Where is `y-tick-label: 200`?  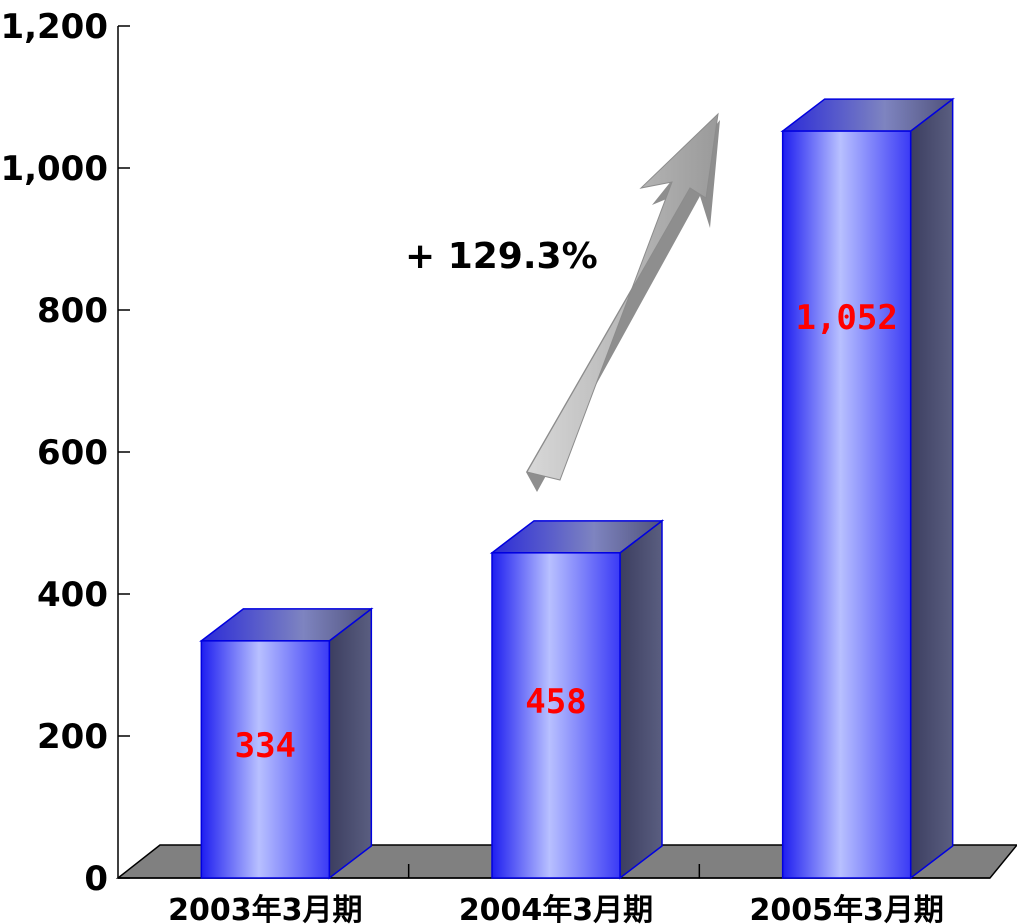
y-tick-label: 200 is located at coordinates (72, 737).